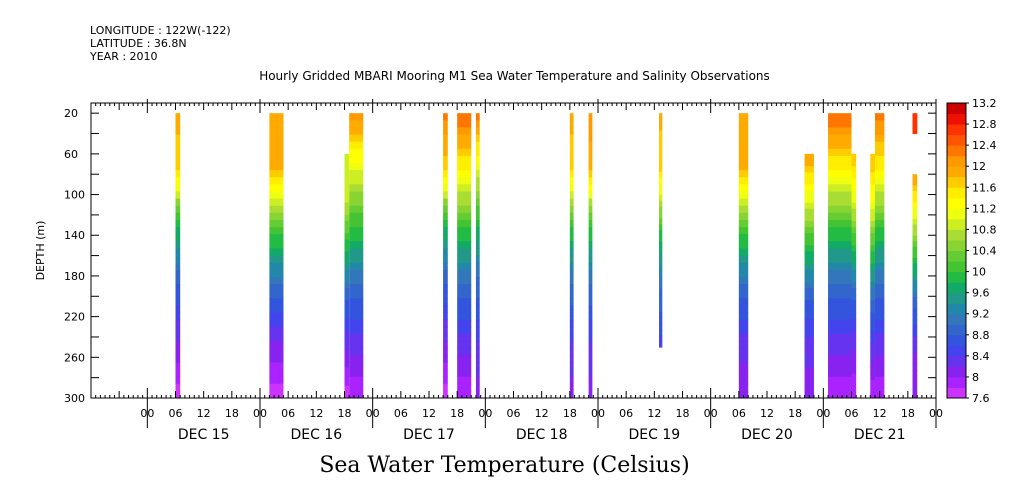 Image resolution: width=1009 pixels, height=504 pixels. What do you see at coordinates (74, 398) in the screenshot?
I see `y-tick-label: 300` at bounding box center [74, 398].